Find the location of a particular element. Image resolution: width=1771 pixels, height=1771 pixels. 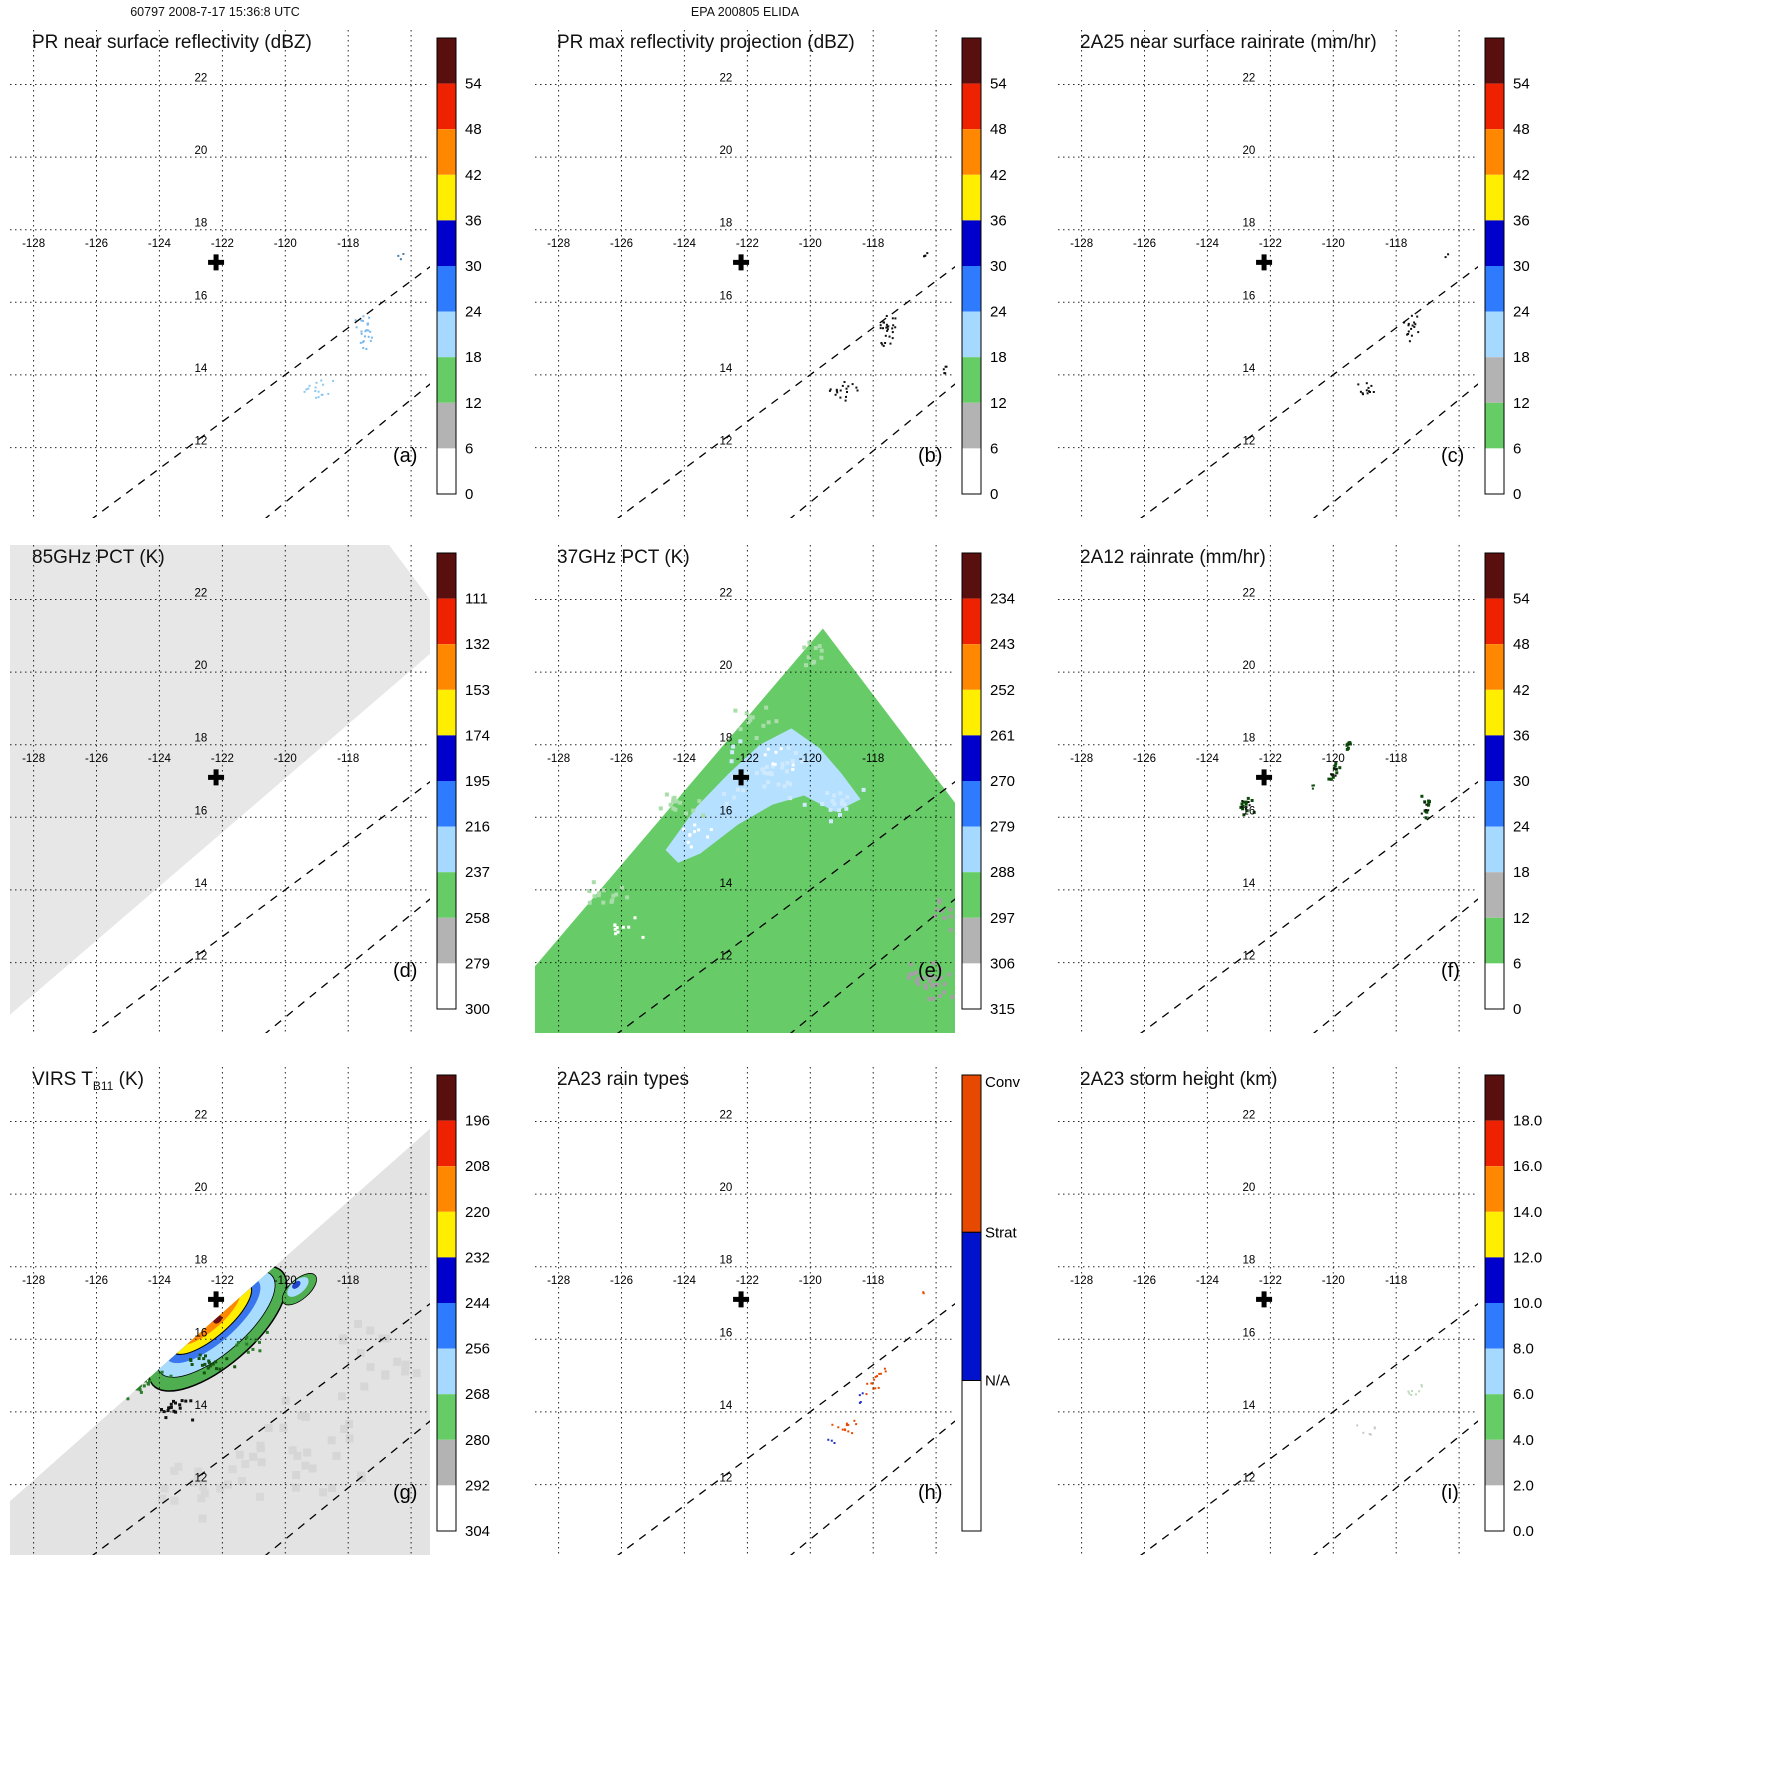

colorbar-tick-label: 6 is located at coordinates (469, 448).